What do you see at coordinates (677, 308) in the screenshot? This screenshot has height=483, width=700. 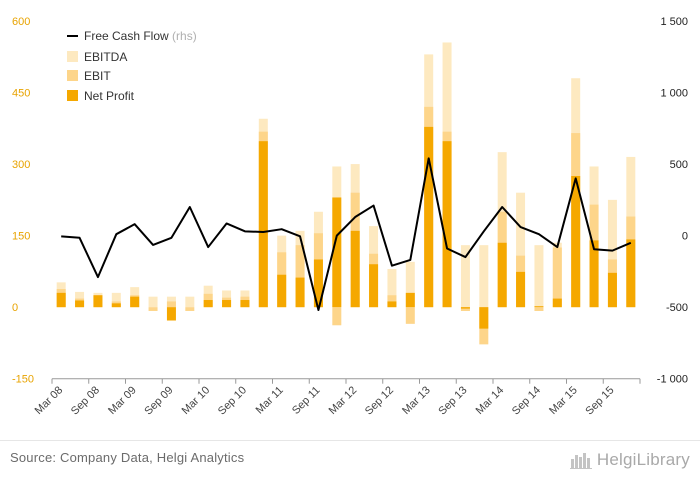 I see `right-axis-tick-label: -500` at bounding box center [677, 308].